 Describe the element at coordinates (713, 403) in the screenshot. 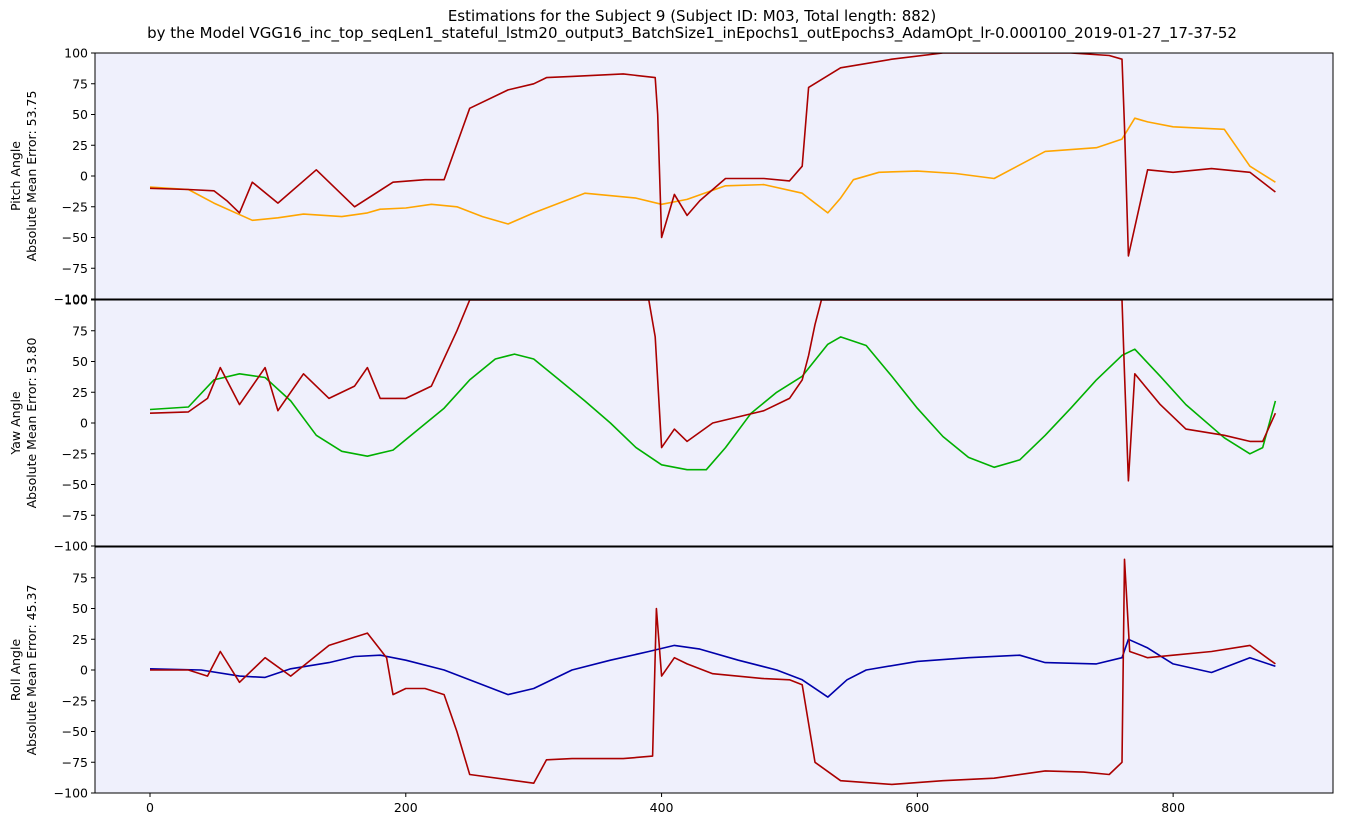

I see `yaw-series-ground_truth-line` at that location.